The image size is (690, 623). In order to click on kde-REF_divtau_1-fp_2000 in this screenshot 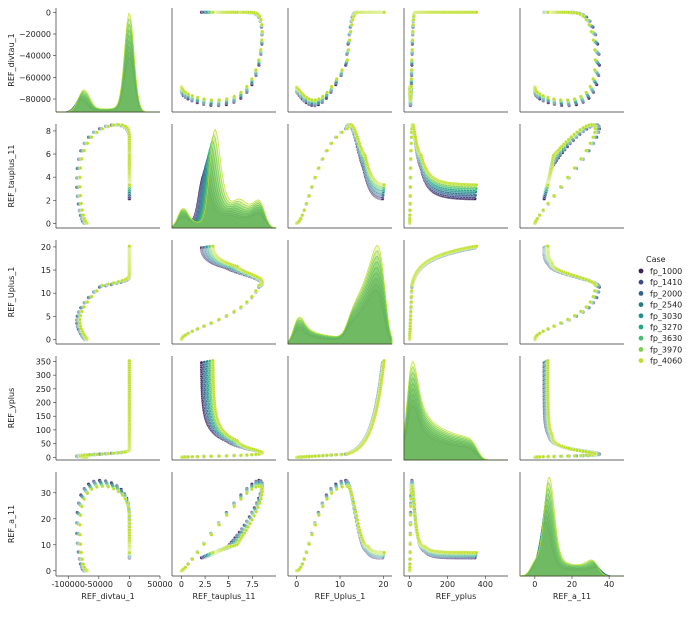, I will do `click(108, 79)`.